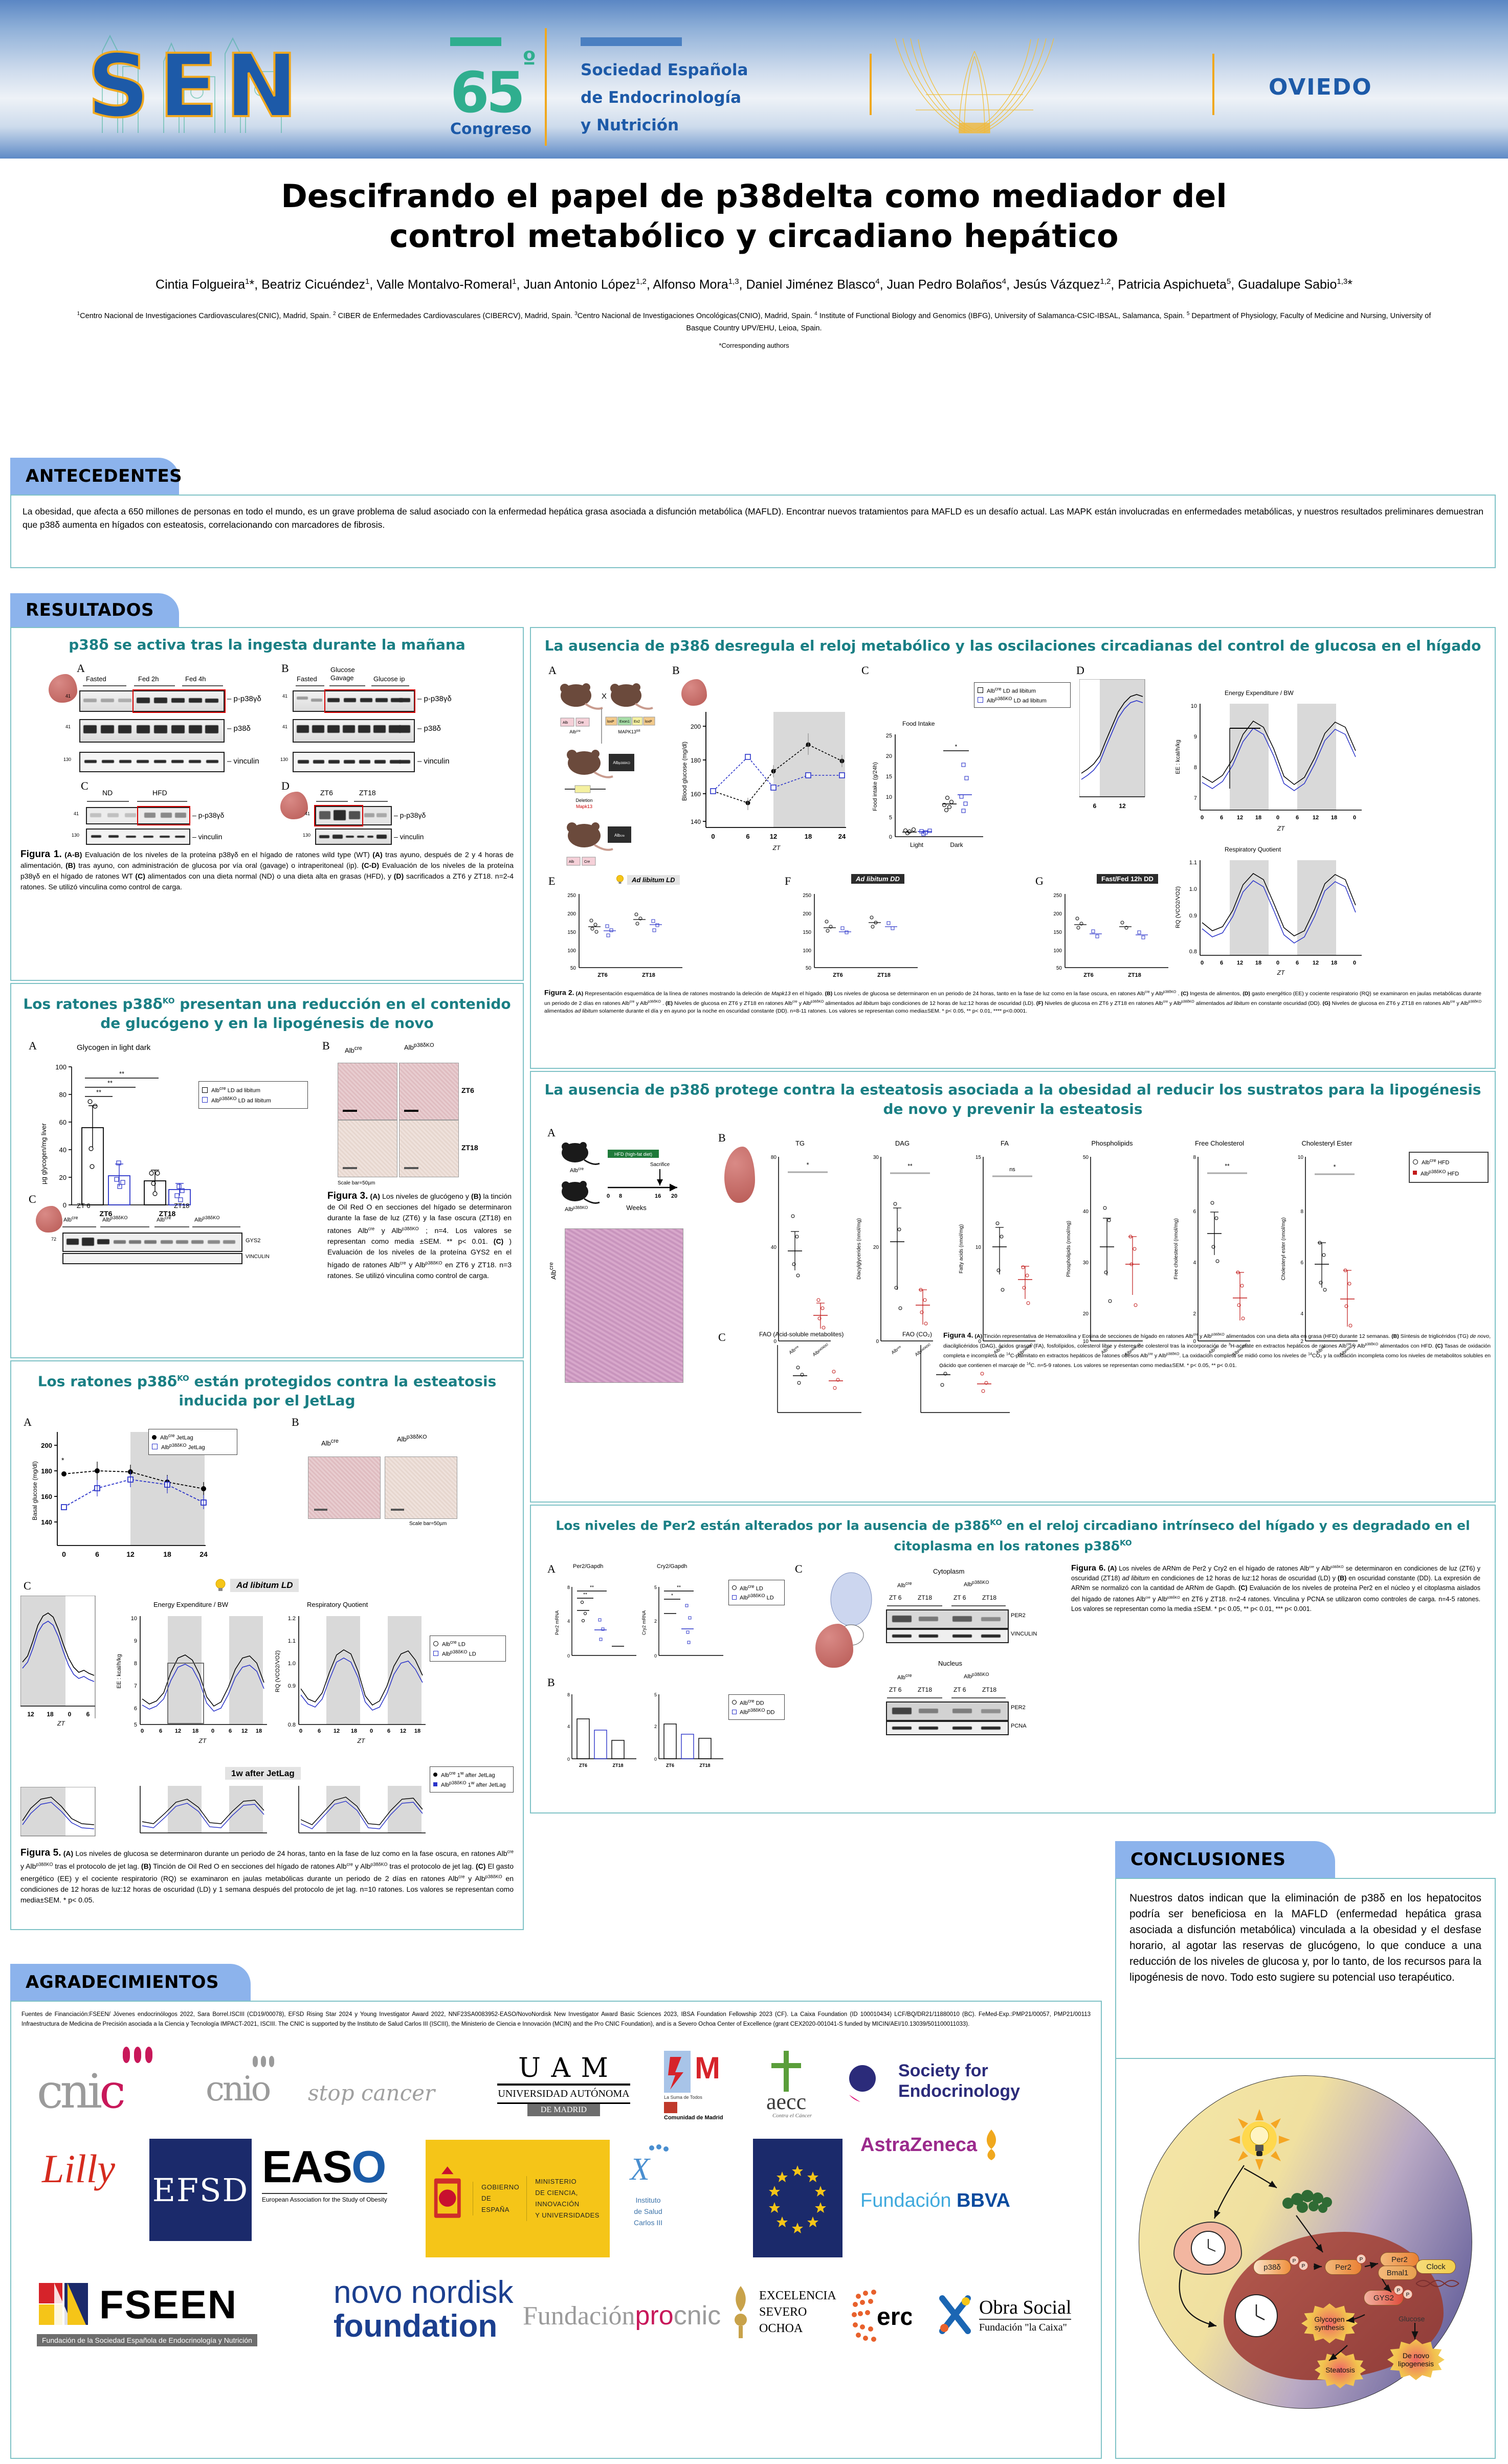 This screenshot has height=2464, width=1508. Describe the element at coordinates (976, 1583) in the screenshot. I see `cyto-gen-ko: Albp38δKO` at that location.